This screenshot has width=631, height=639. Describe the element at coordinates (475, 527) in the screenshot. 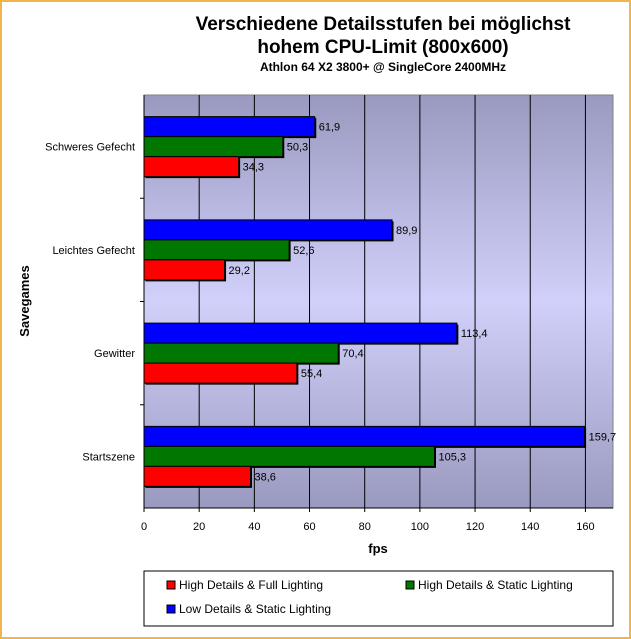

I see `x-tick-label-6: 120` at that location.